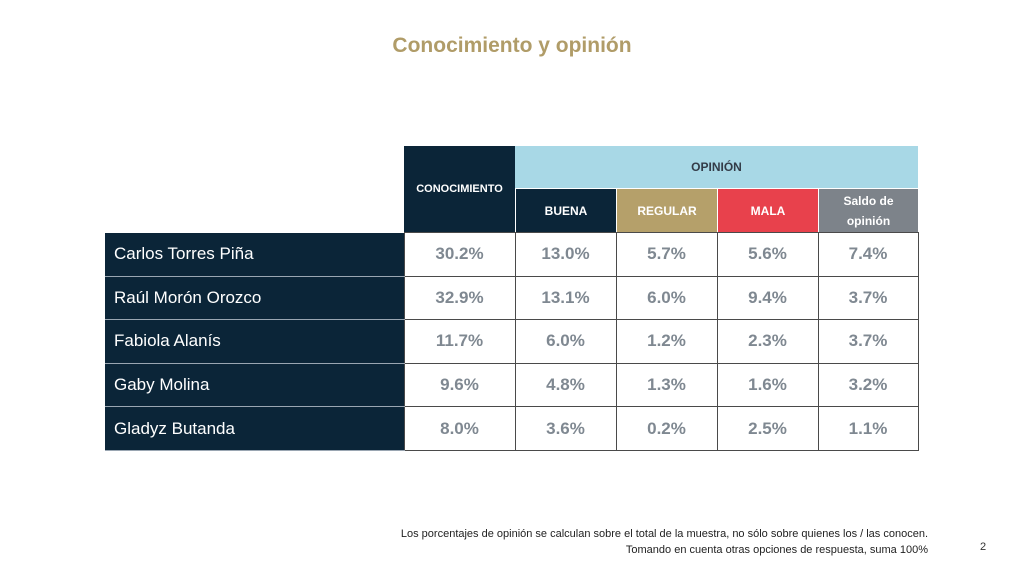 This screenshot has height=576, width=1024. Describe the element at coordinates (983, 547) in the screenshot. I see `page-number: 2` at that location.